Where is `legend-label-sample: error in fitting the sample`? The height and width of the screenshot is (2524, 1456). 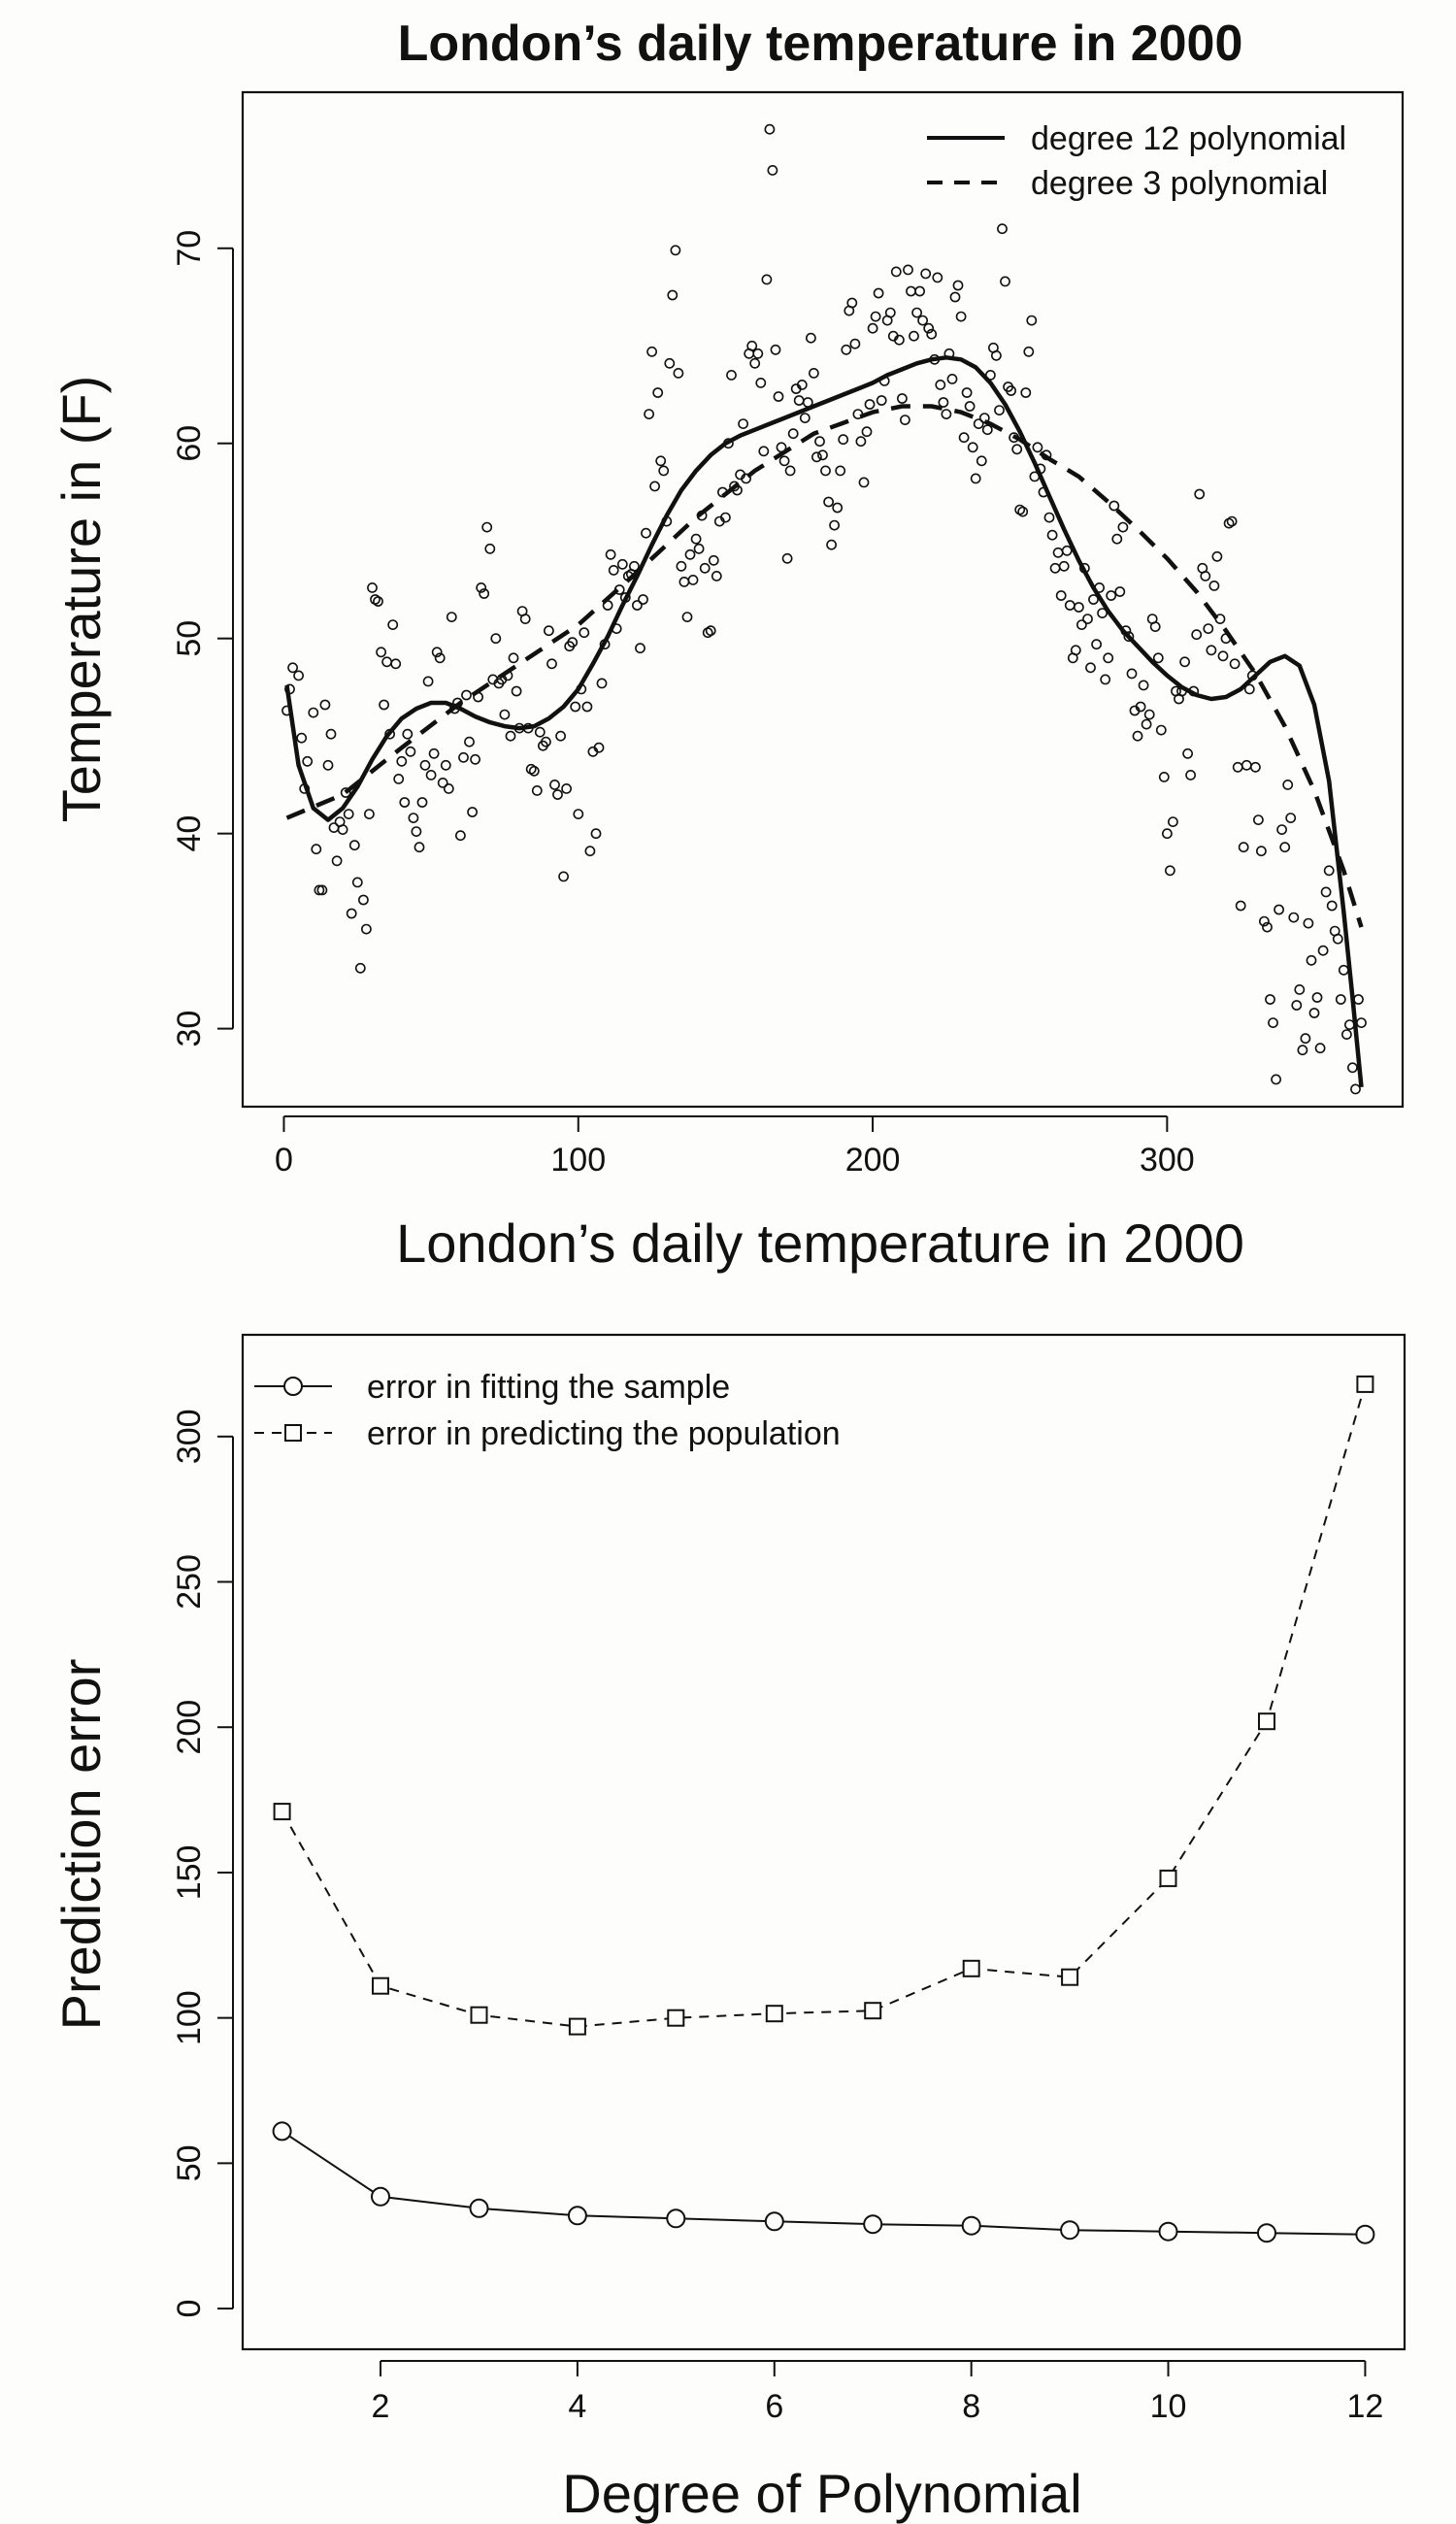
legend-label-sample: error in fitting the sample is located at coordinates (548, 1387).